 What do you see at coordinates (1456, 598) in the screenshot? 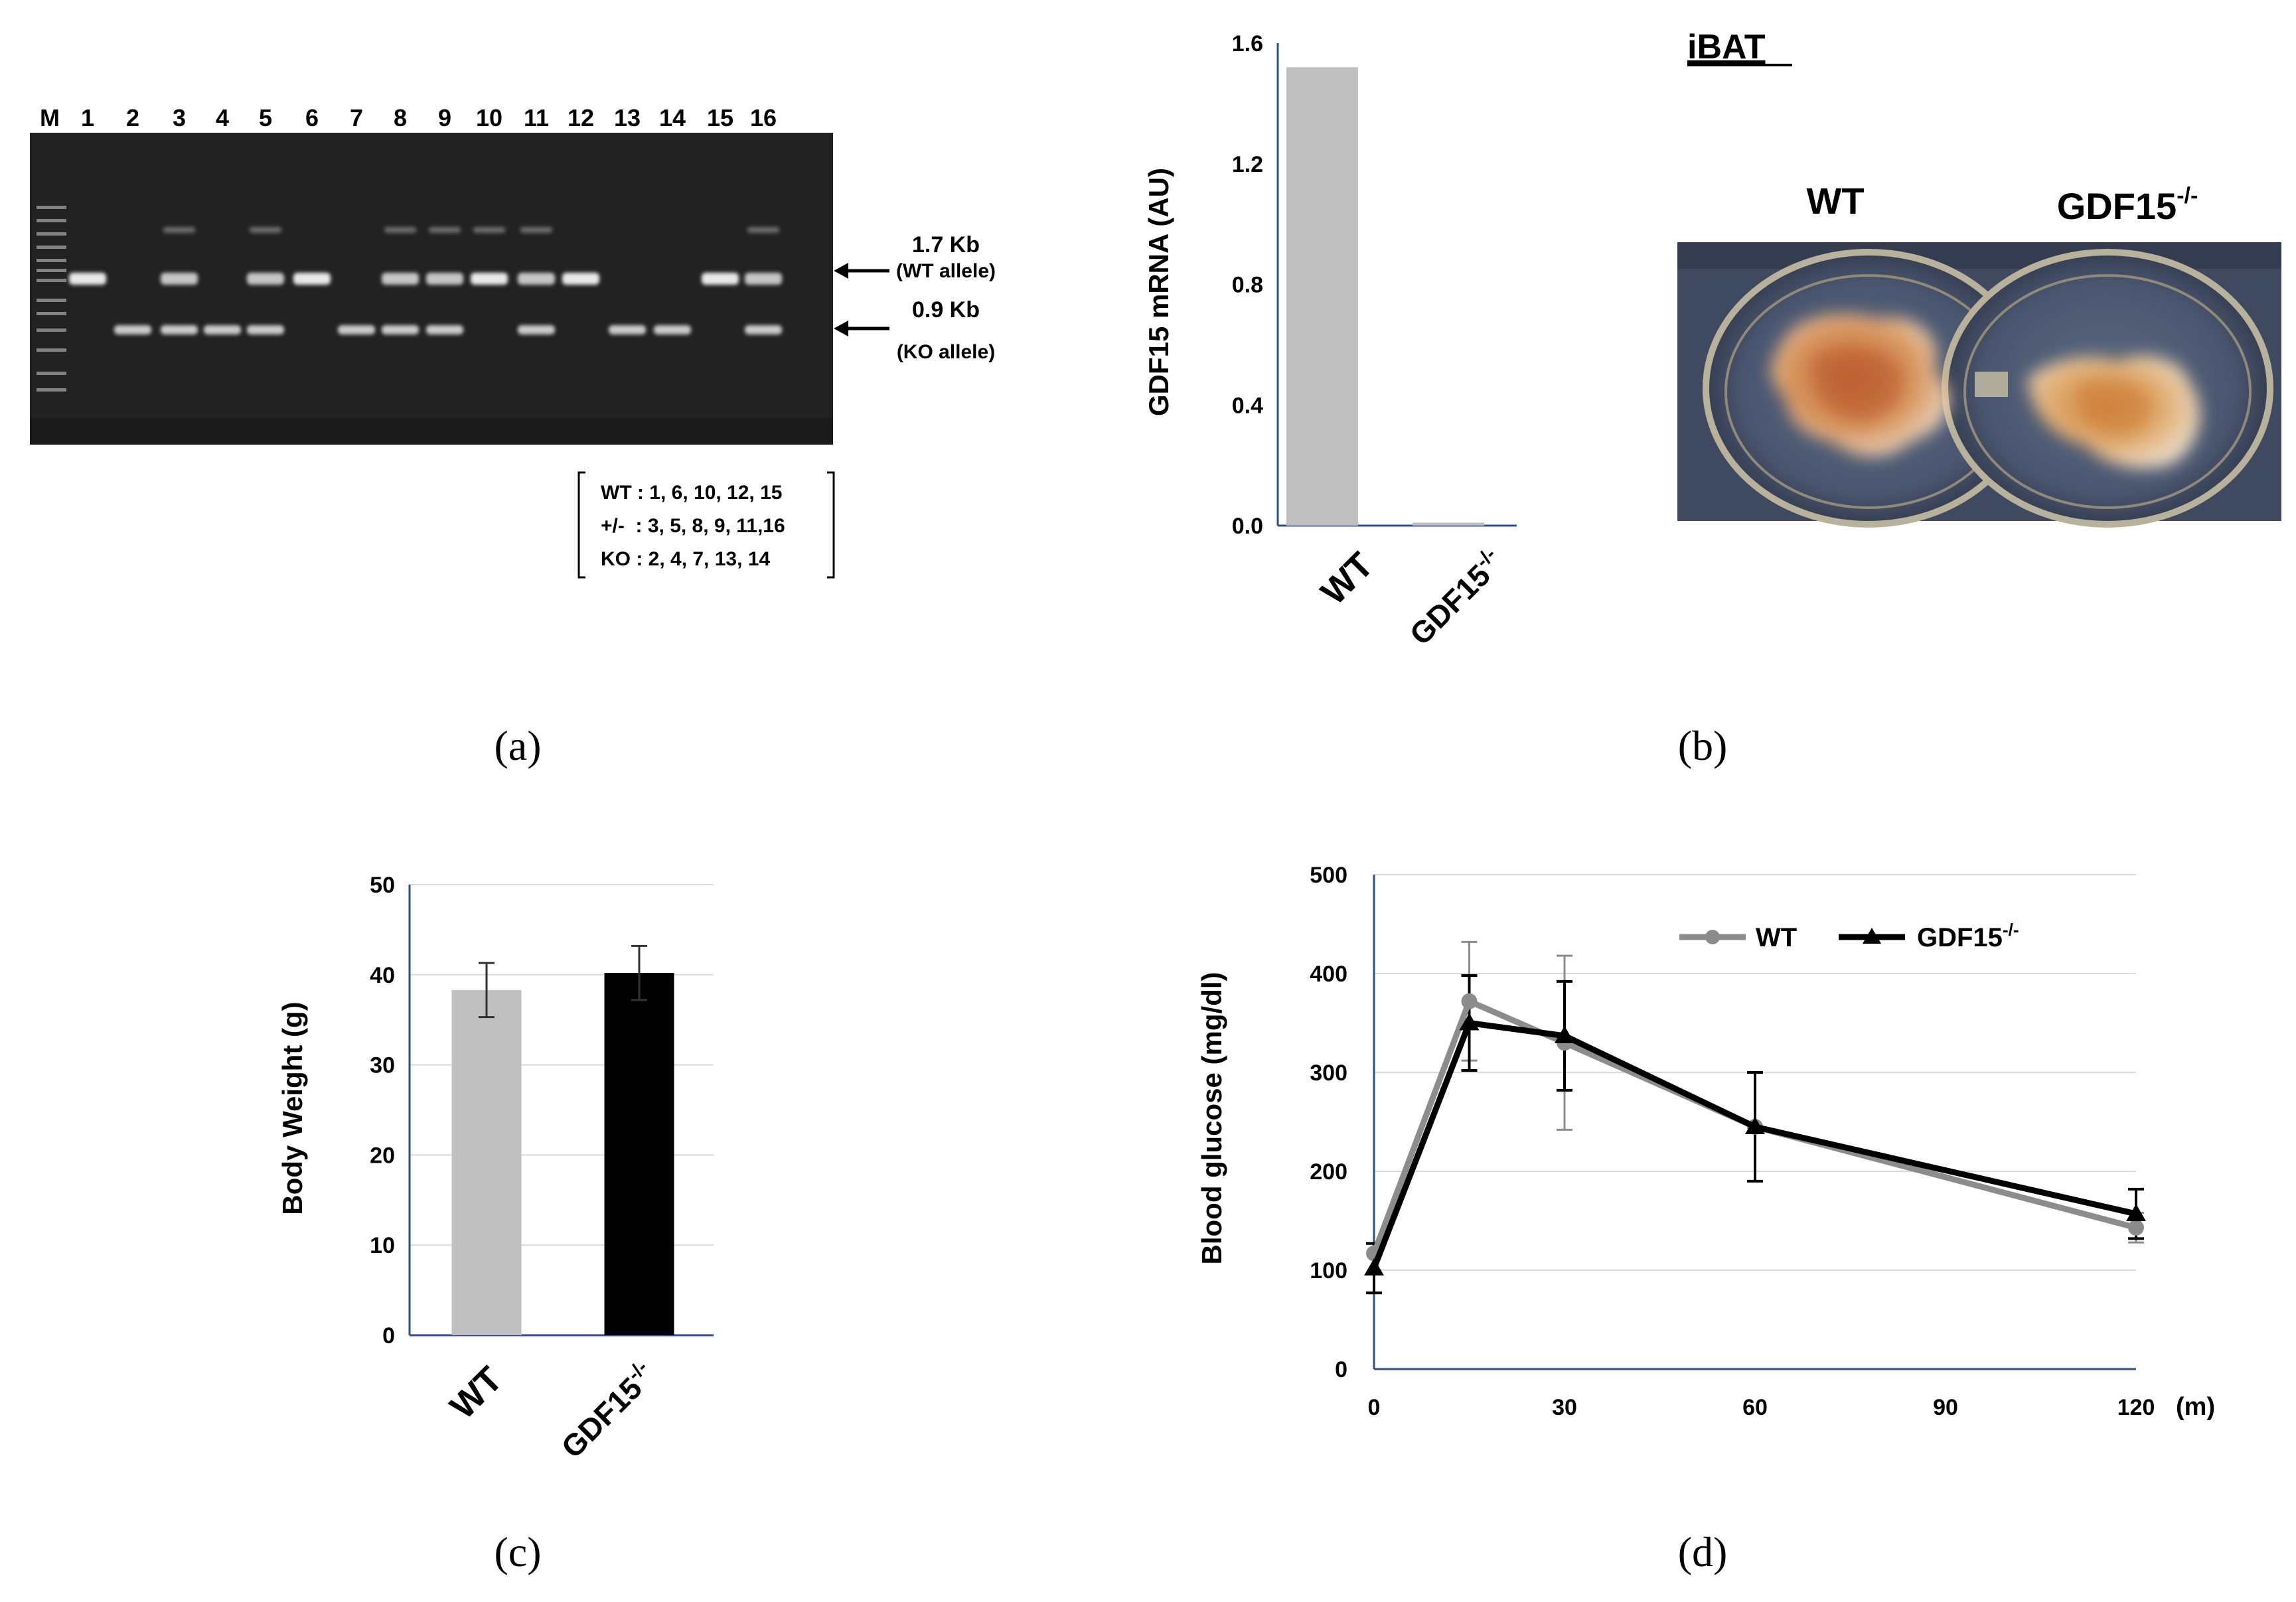
I see `chart-b-xlabel-ko: GDF15-/-` at bounding box center [1456, 598].